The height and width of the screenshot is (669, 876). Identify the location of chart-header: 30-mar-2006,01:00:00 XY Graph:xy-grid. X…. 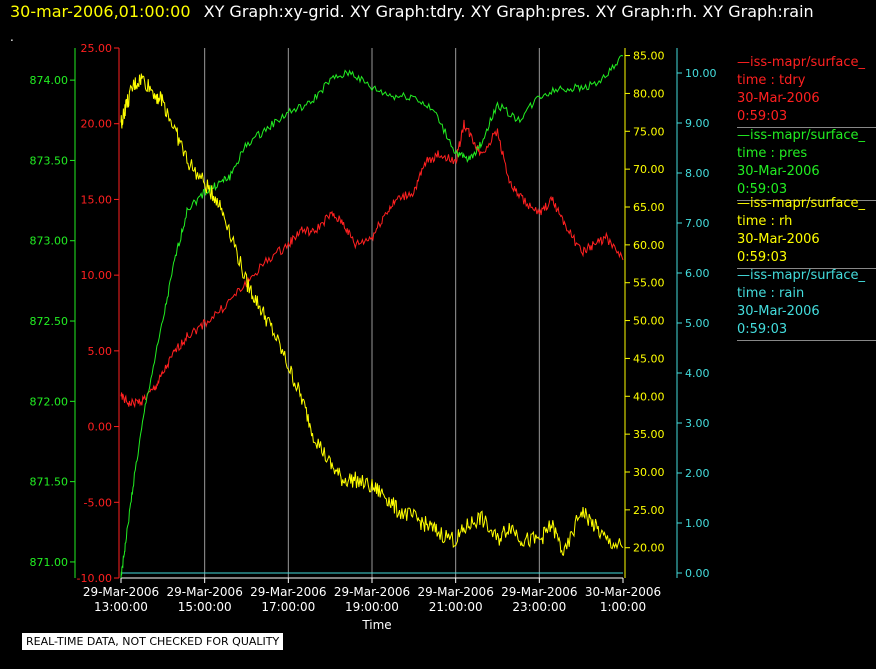
(412, 11).